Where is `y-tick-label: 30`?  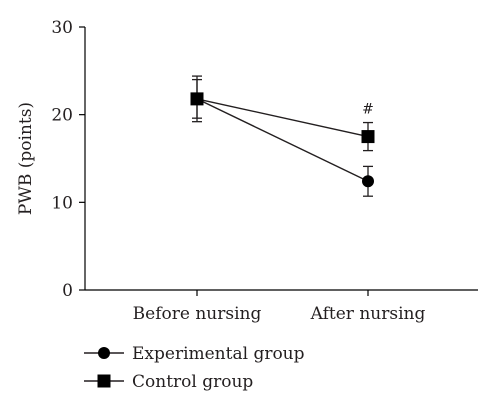 y-tick-label: 30 is located at coordinates (62, 28).